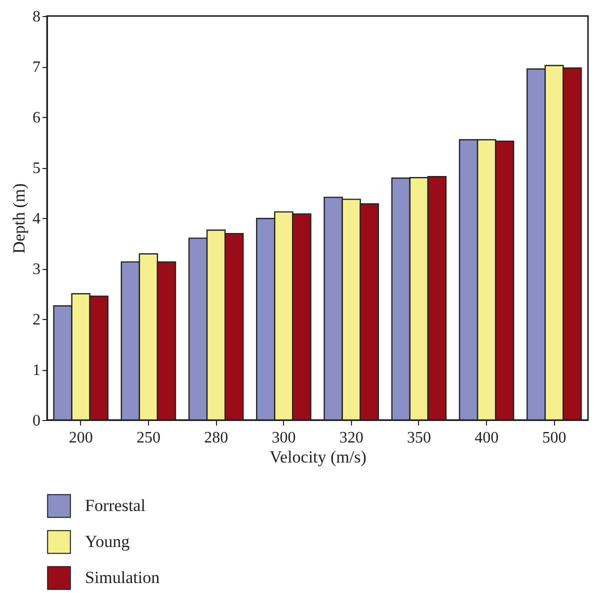  Describe the element at coordinates (148, 438) in the screenshot. I see `x-tick-label: 250` at that location.